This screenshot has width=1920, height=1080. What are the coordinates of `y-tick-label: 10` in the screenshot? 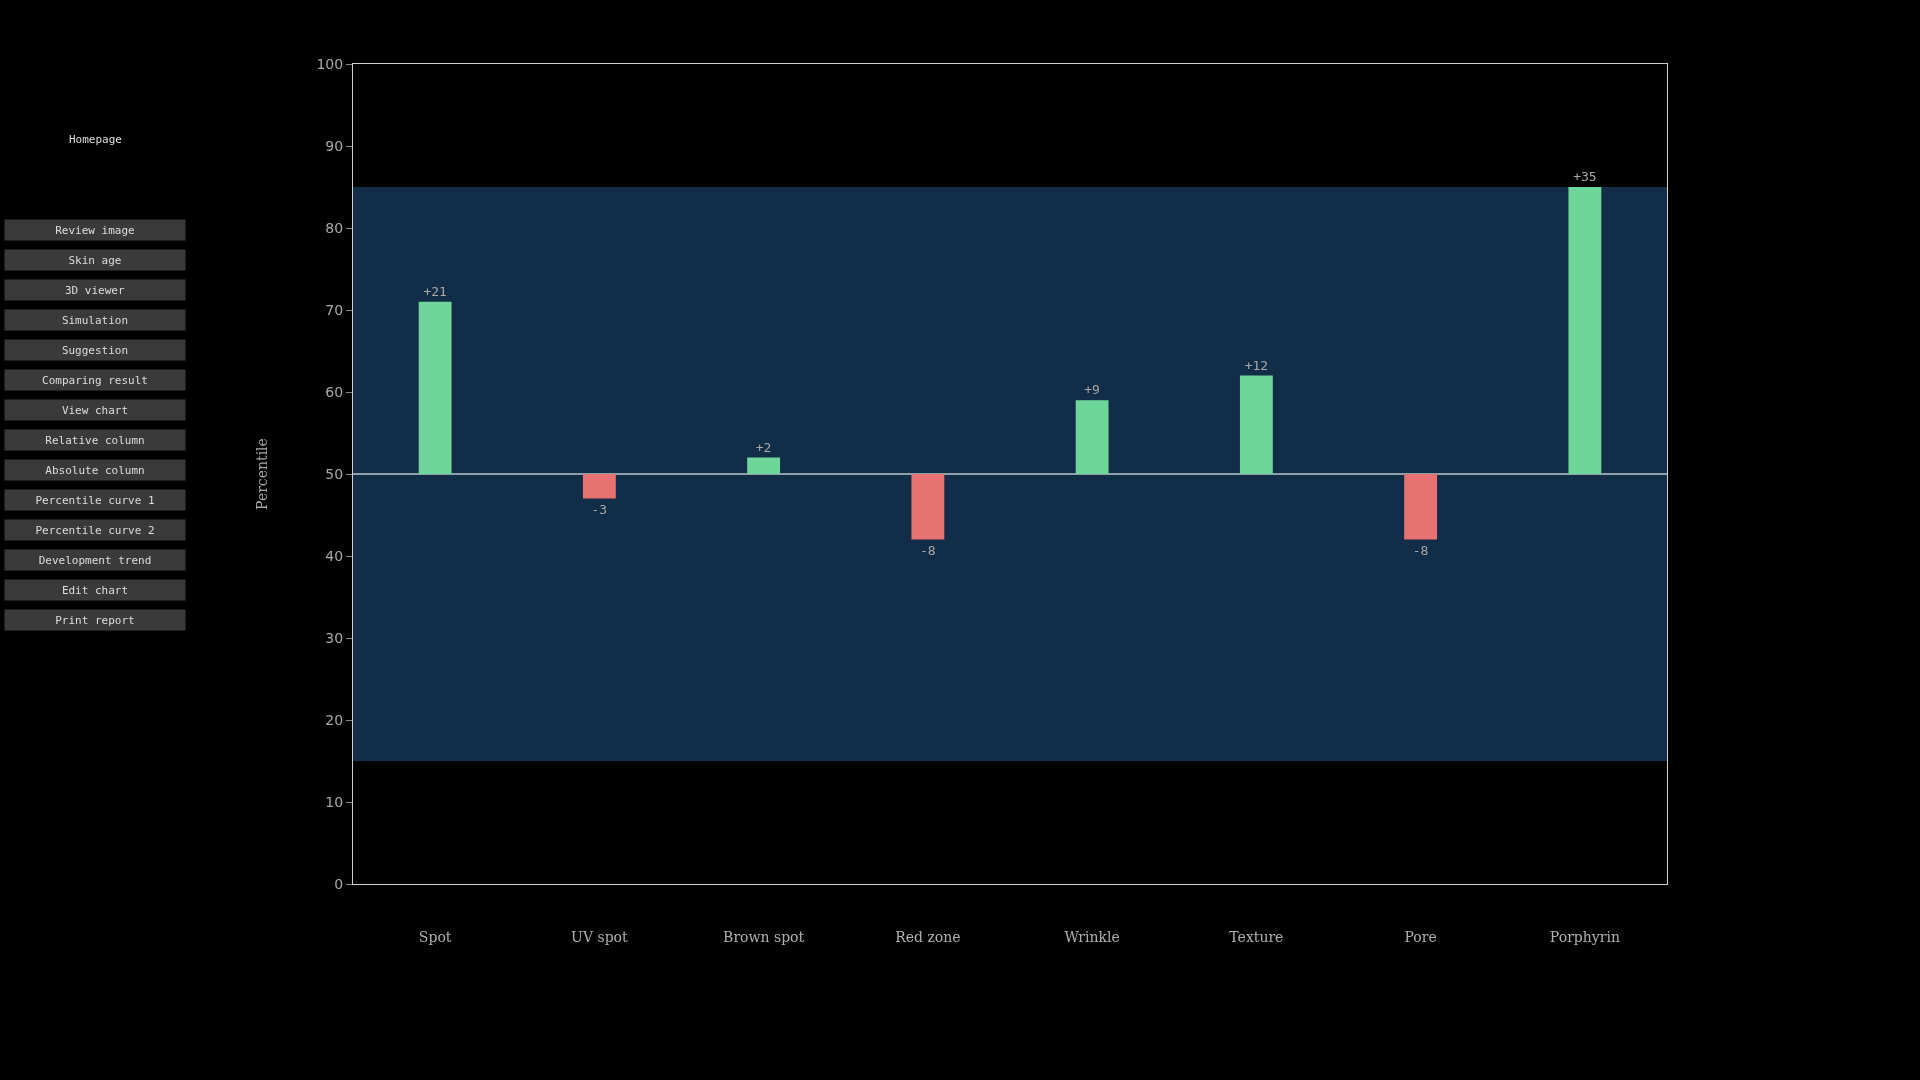 It's located at (334, 801).